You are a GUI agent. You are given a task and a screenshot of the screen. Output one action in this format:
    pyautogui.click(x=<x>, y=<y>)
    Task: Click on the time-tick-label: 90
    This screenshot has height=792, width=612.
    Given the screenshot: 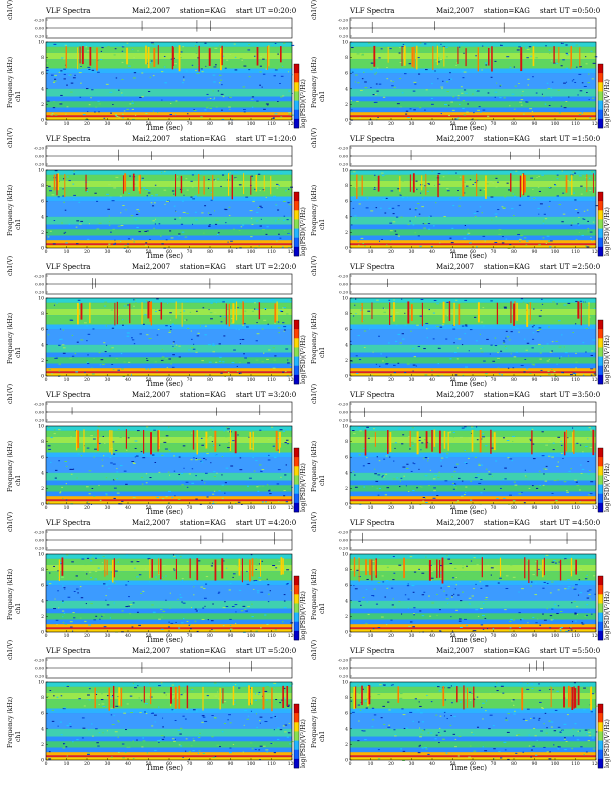 What is the action you would take?
    pyautogui.click(x=535, y=508)
    